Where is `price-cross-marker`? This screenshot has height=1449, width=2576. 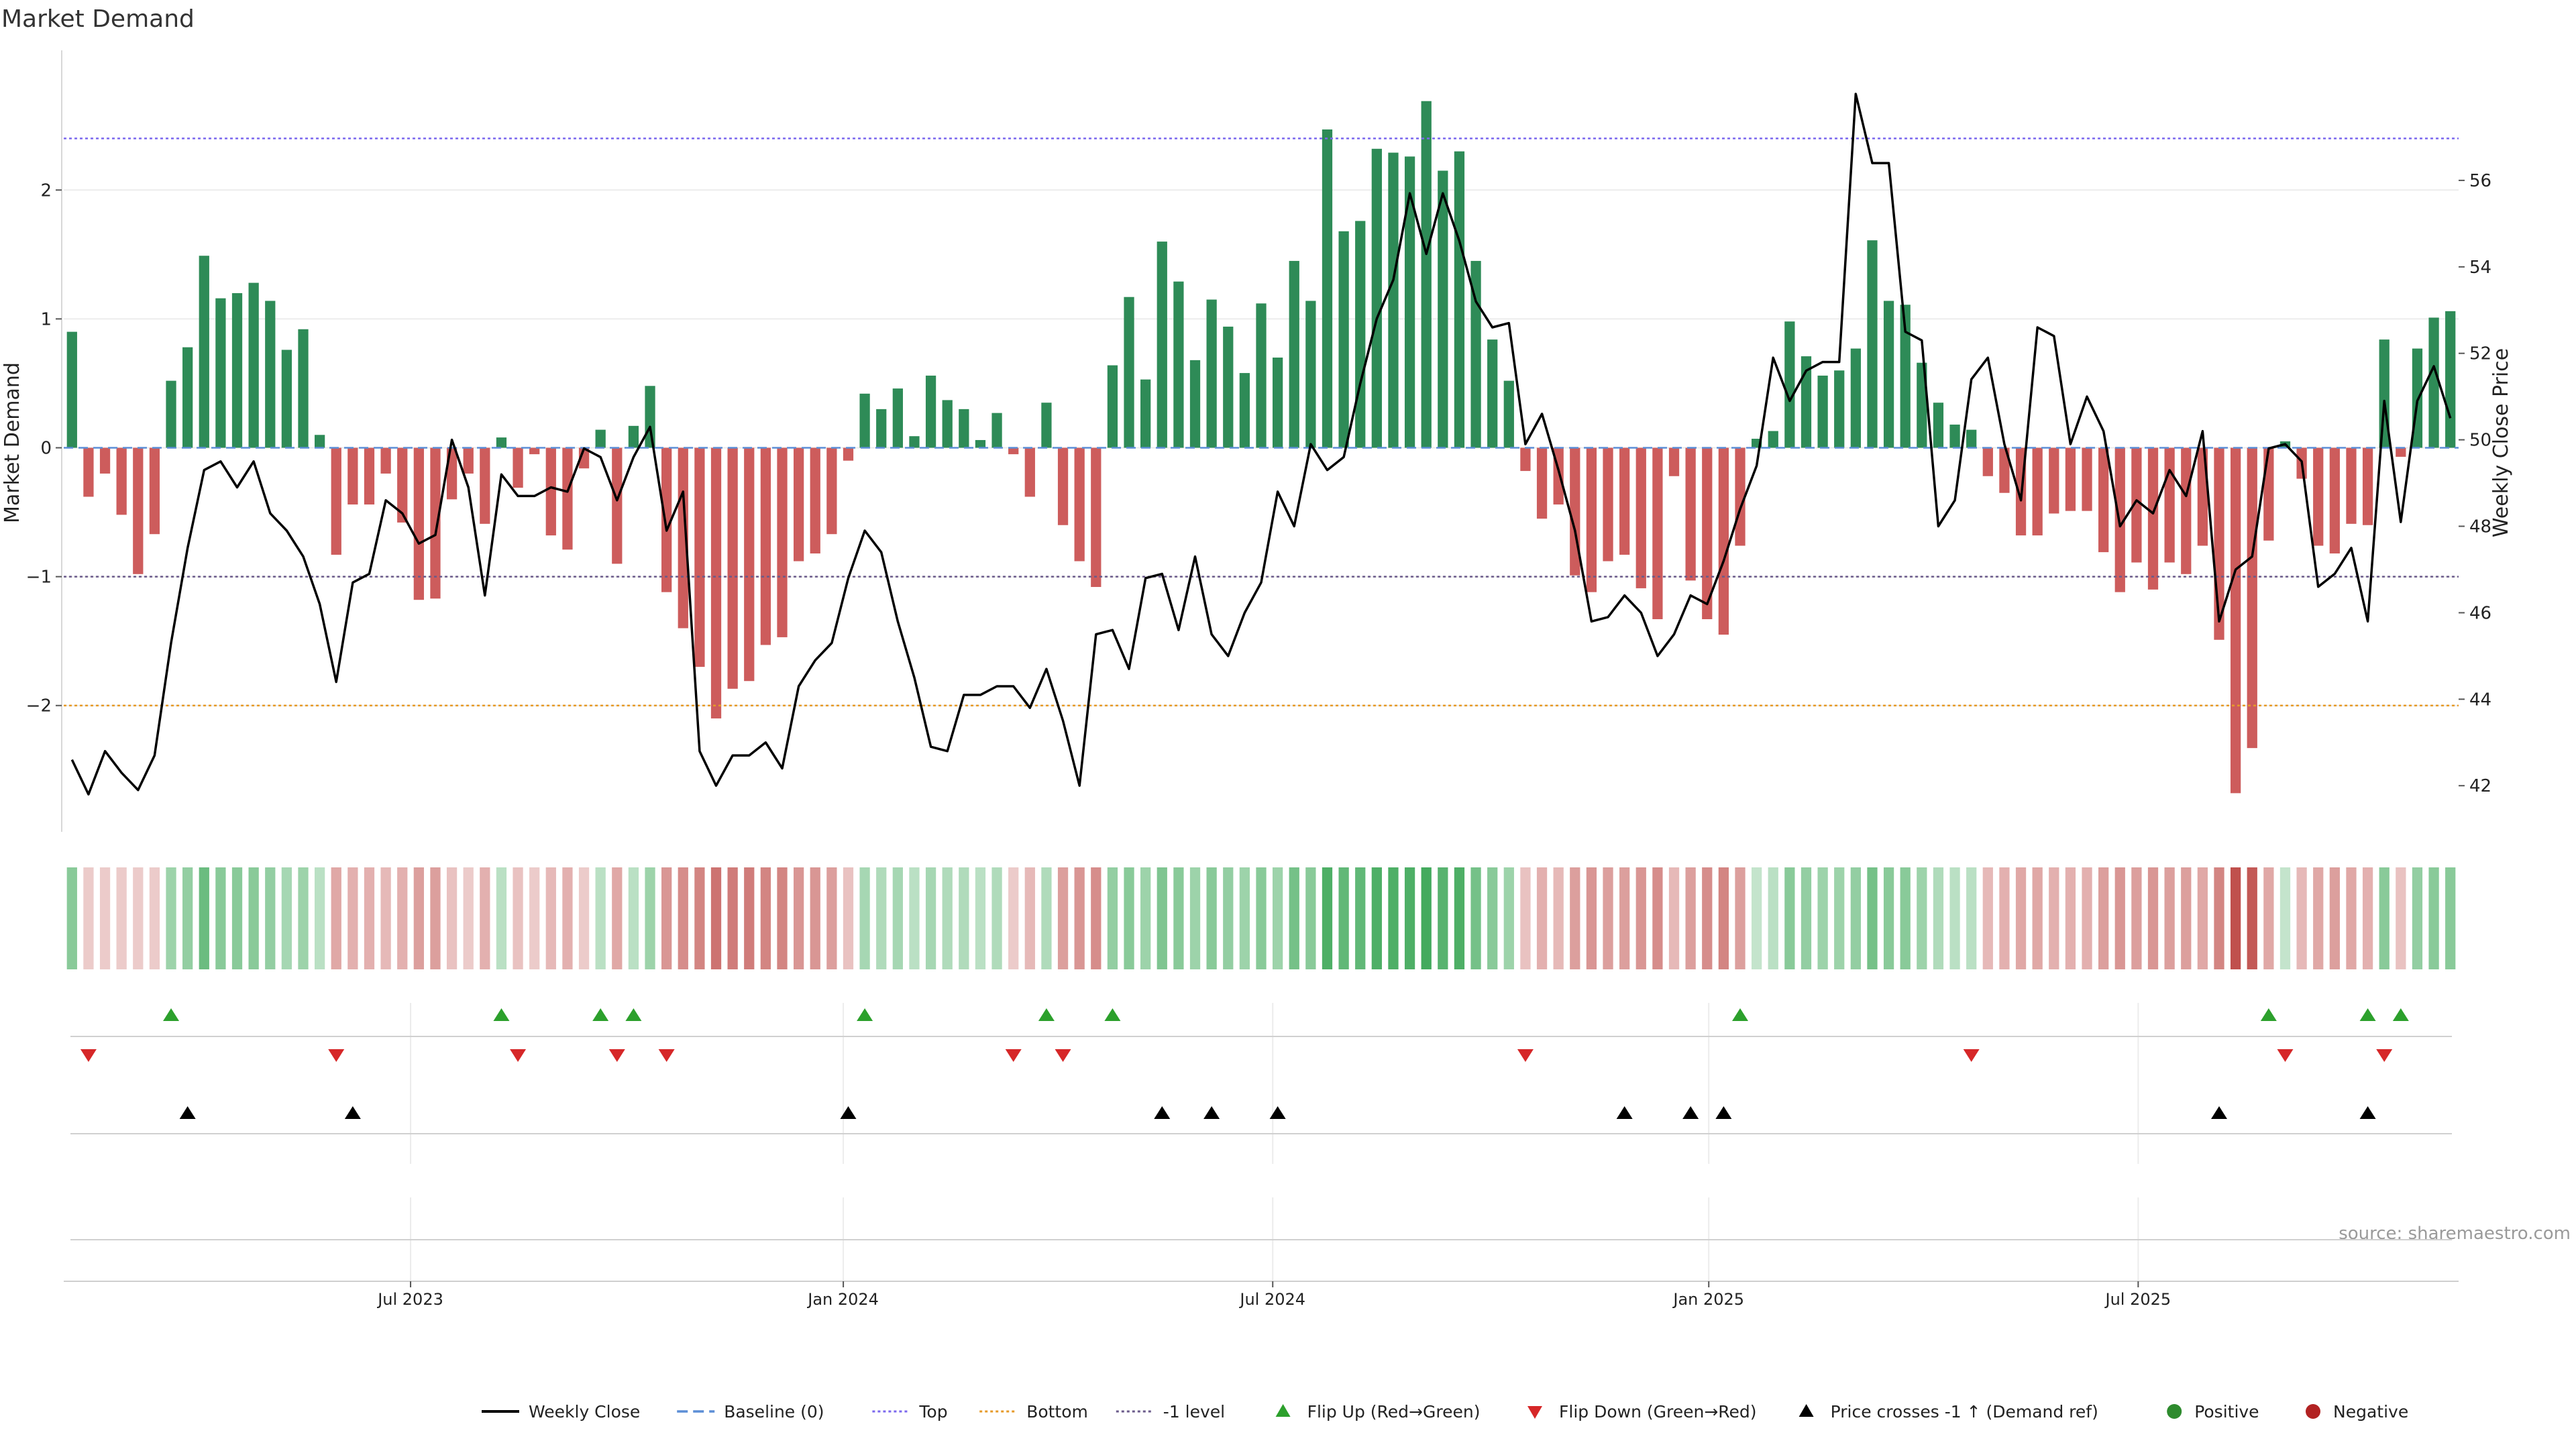
price-cross-marker is located at coordinates (1690, 1112).